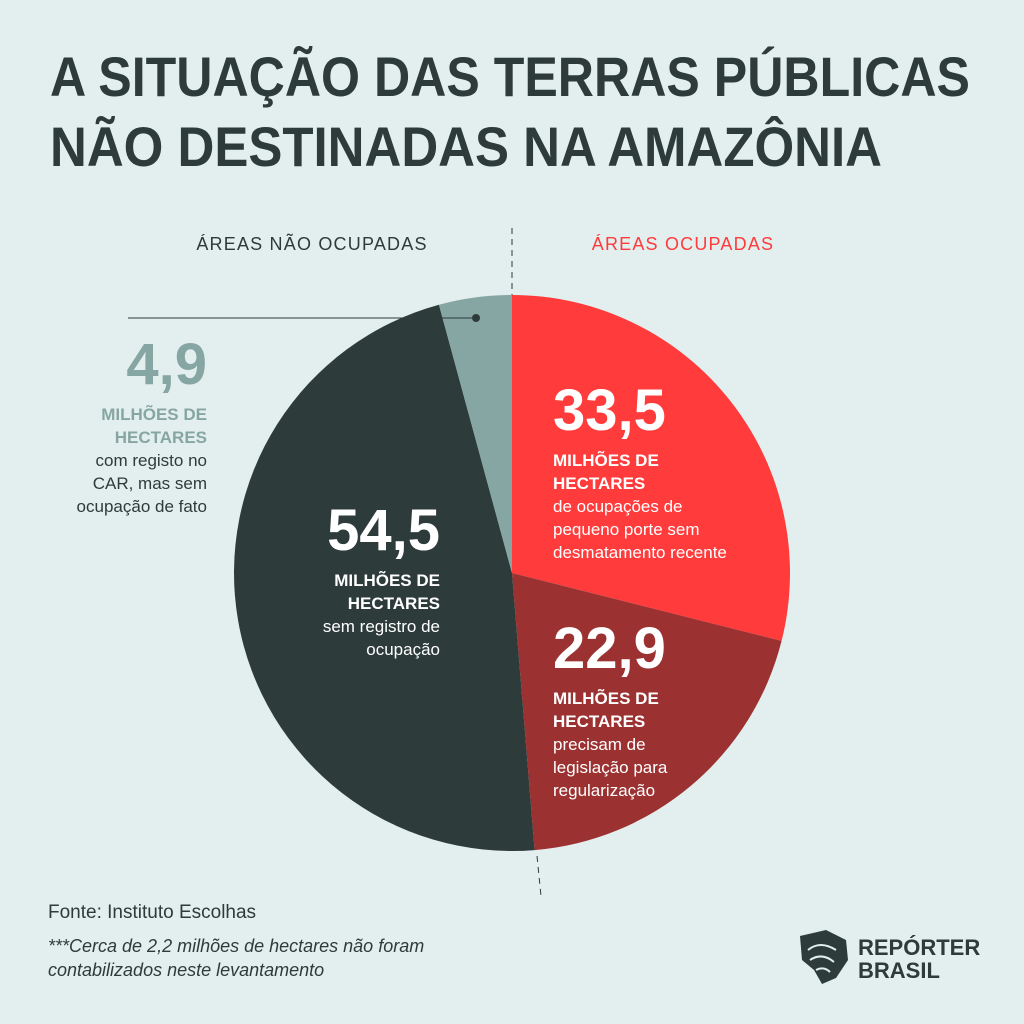  I want to click on value-label: 22,9, so click(609, 648).